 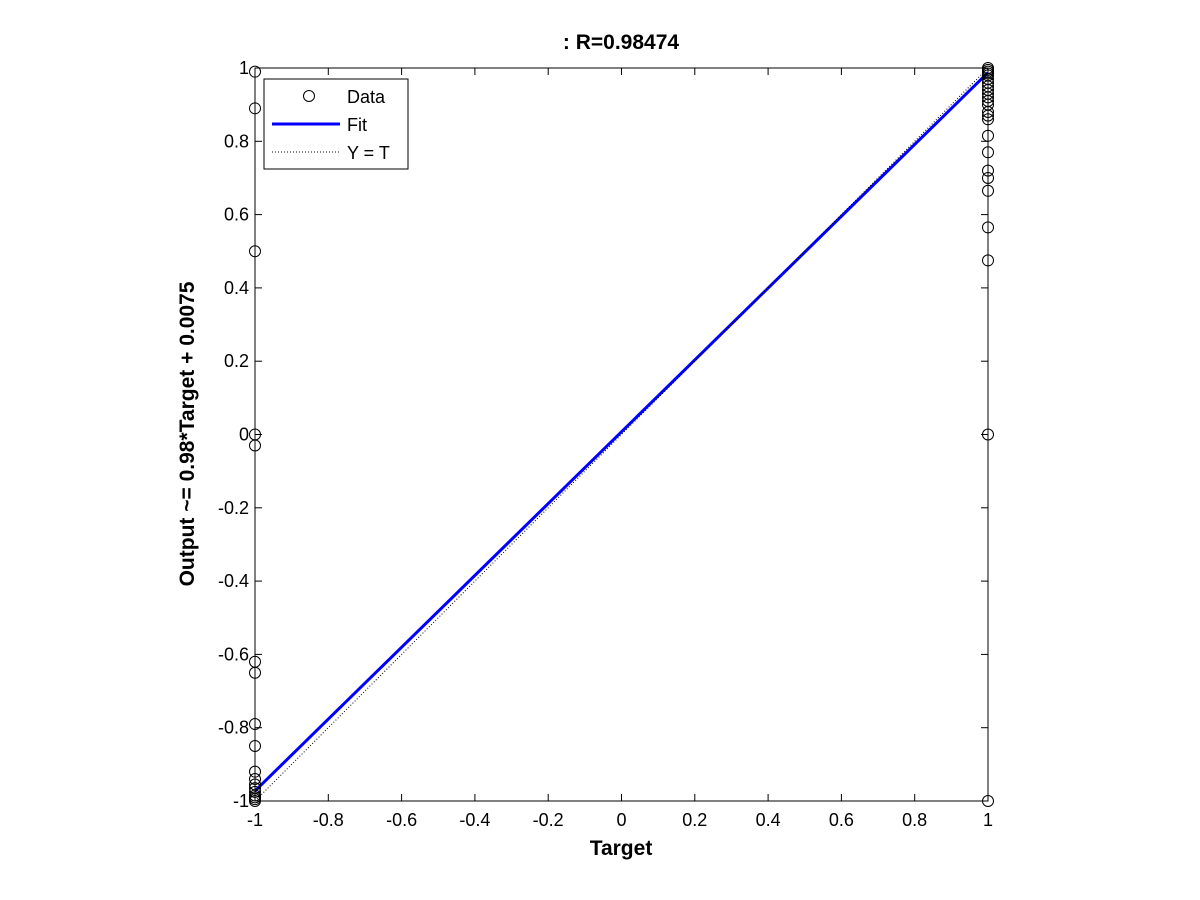 What do you see at coordinates (233, 434) in the screenshot?
I see `y-tick-labels: -1 -0.8 -0.6 -0.4 -0.2 0 0.2 0.4 0.6 0.8 1` at bounding box center [233, 434].